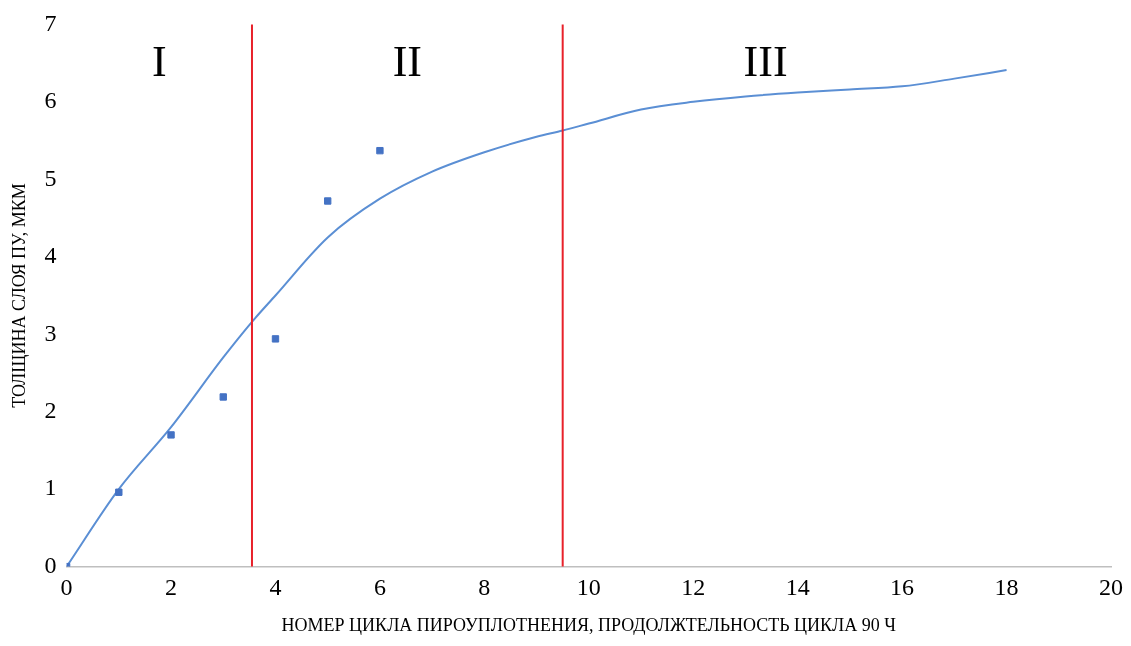  Describe the element at coordinates (50, 255) in the screenshot. I see `y-tick-label: 4` at that location.